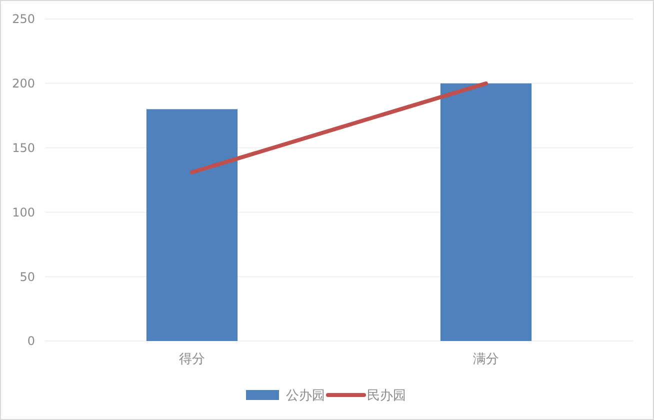  What do you see at coordinates (486, 359) in the screenshot?
I see `x-tick-label: 满分` at bounding box center [486, 359].